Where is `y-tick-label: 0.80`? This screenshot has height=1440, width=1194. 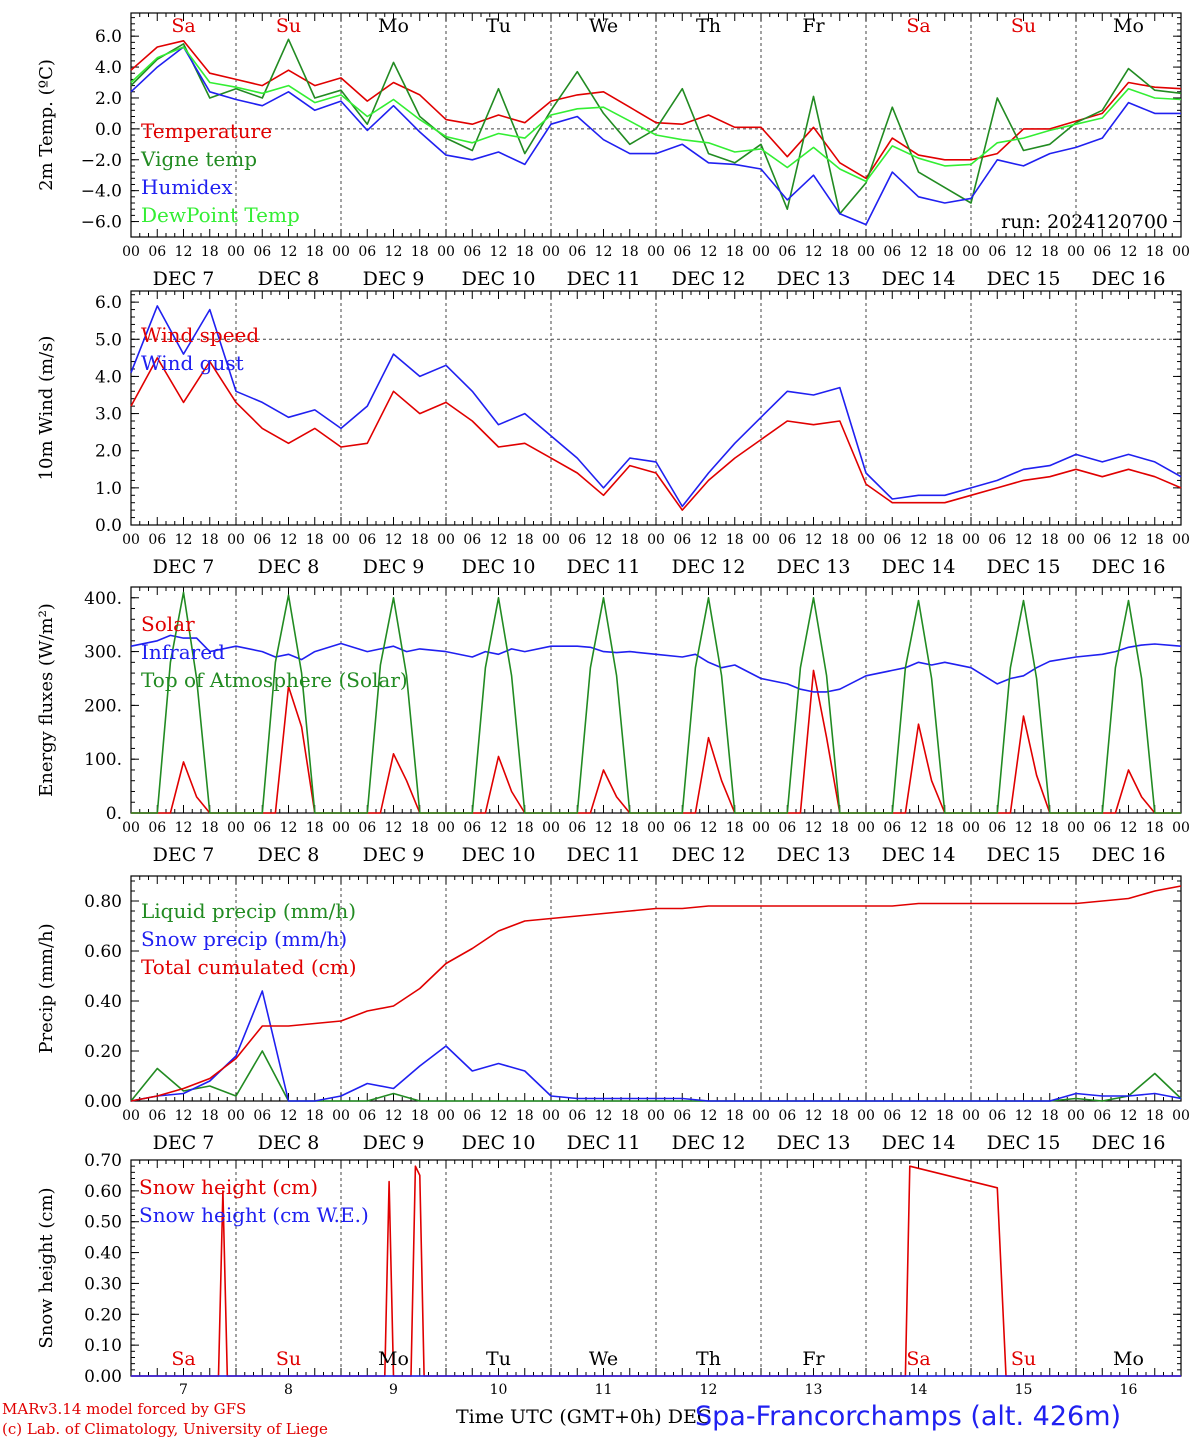 y-tick-label: 0.80 is located at coordinates (103, 902).